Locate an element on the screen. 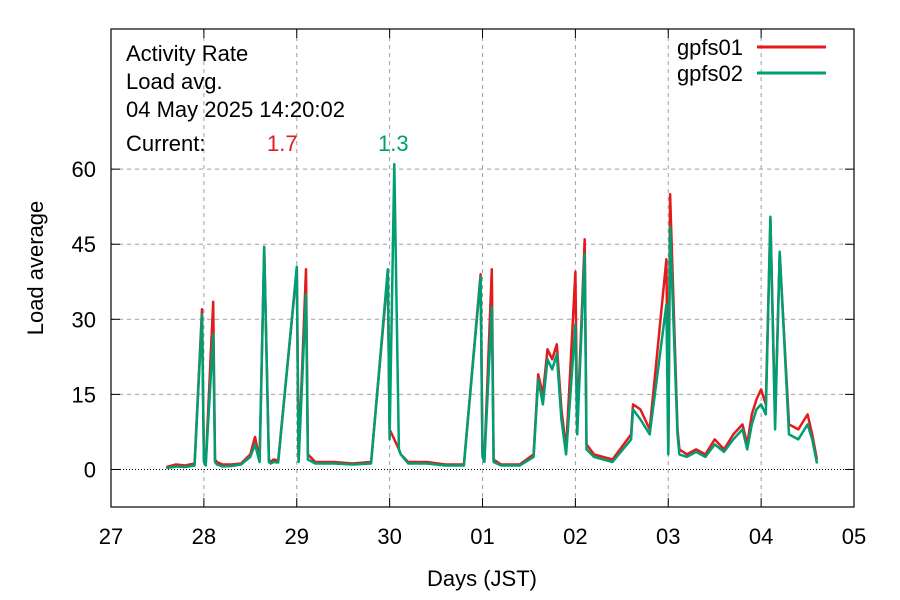 The height and width of the screenshot is (600, 900). current-label: Current: is located at coordinates (165, 143).